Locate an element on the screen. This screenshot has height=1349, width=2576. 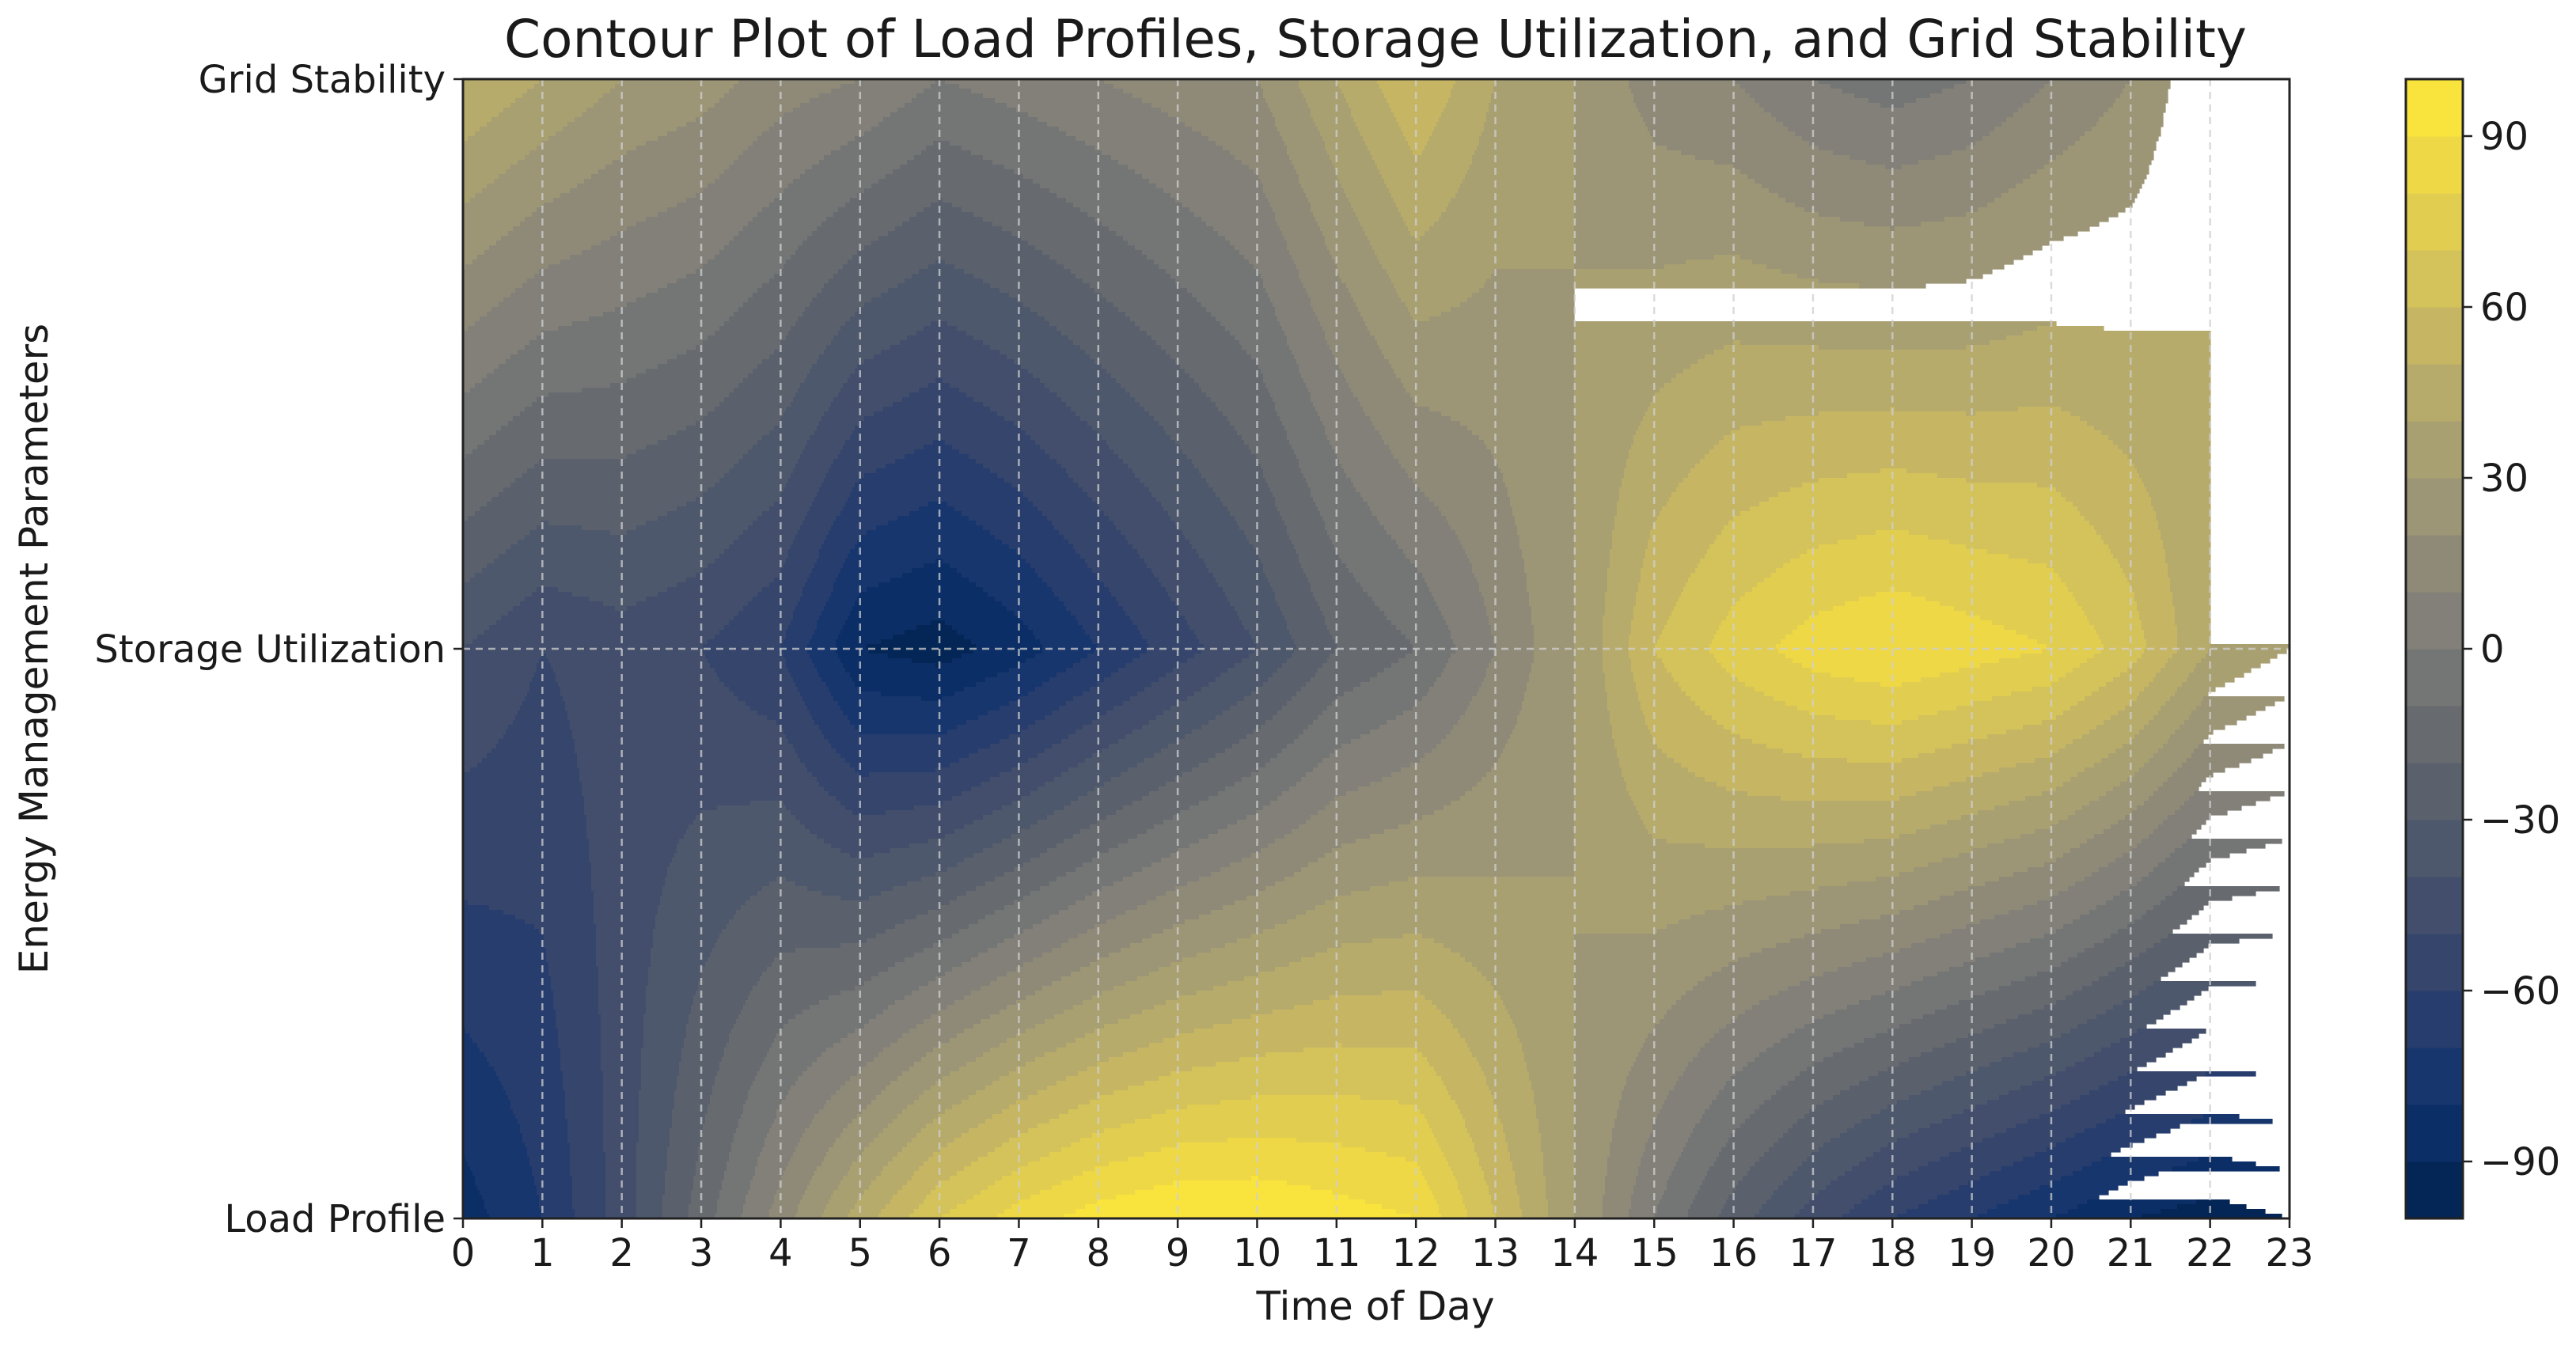
x-tick-label: 18 is located at coordinates (1892, 1253).